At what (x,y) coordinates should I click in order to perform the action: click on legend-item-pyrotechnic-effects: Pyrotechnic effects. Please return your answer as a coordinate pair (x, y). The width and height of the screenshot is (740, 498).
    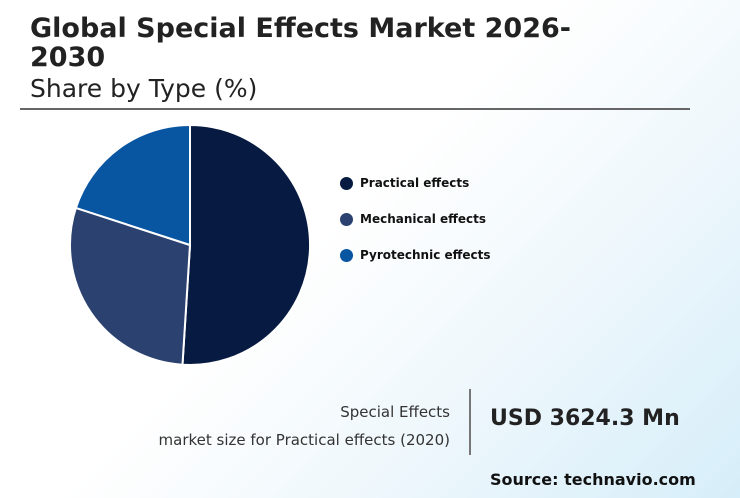
    Looking at the image, I should click on (415, 255).